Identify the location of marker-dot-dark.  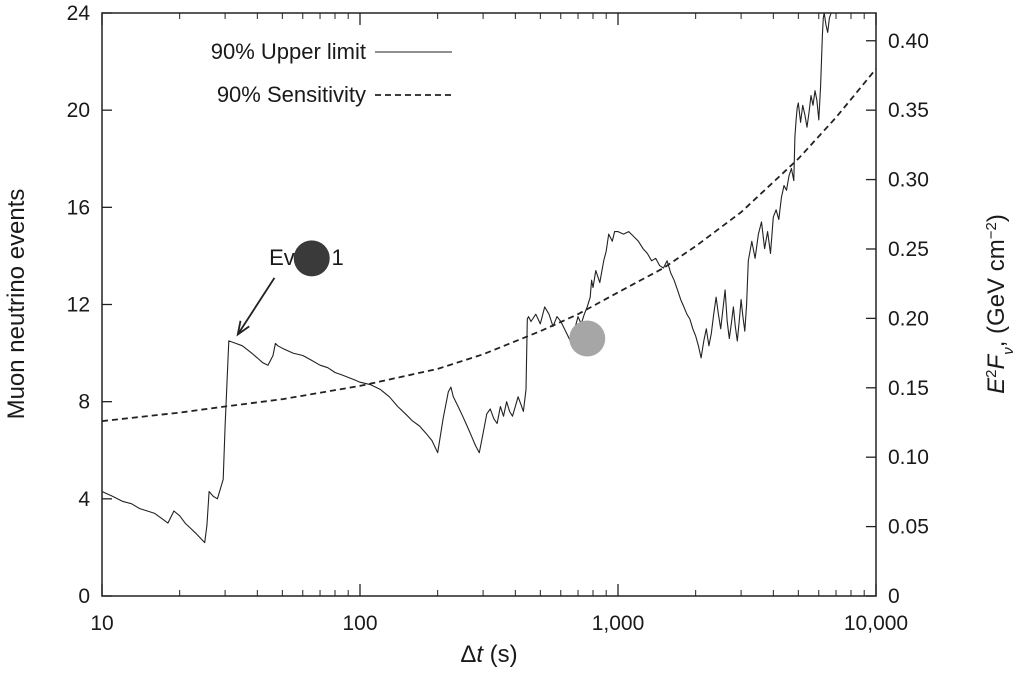
(311, 258).